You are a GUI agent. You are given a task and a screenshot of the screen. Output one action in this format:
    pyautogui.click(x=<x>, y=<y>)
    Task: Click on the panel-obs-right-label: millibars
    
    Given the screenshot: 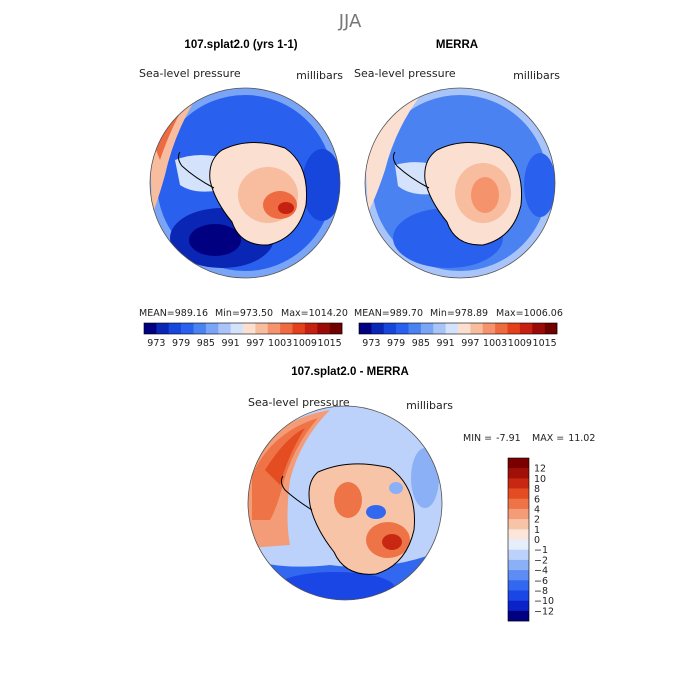 What is the action you would take?
    pyautogui.click(x=536, y=75)
    